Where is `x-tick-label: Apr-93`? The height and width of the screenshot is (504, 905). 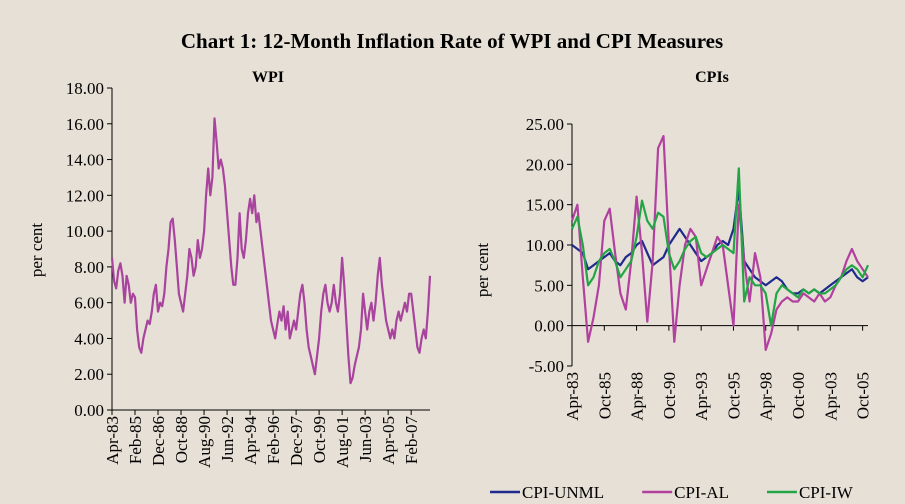 x-tick-label: Apr-93 is located at coordinates (701, 396).